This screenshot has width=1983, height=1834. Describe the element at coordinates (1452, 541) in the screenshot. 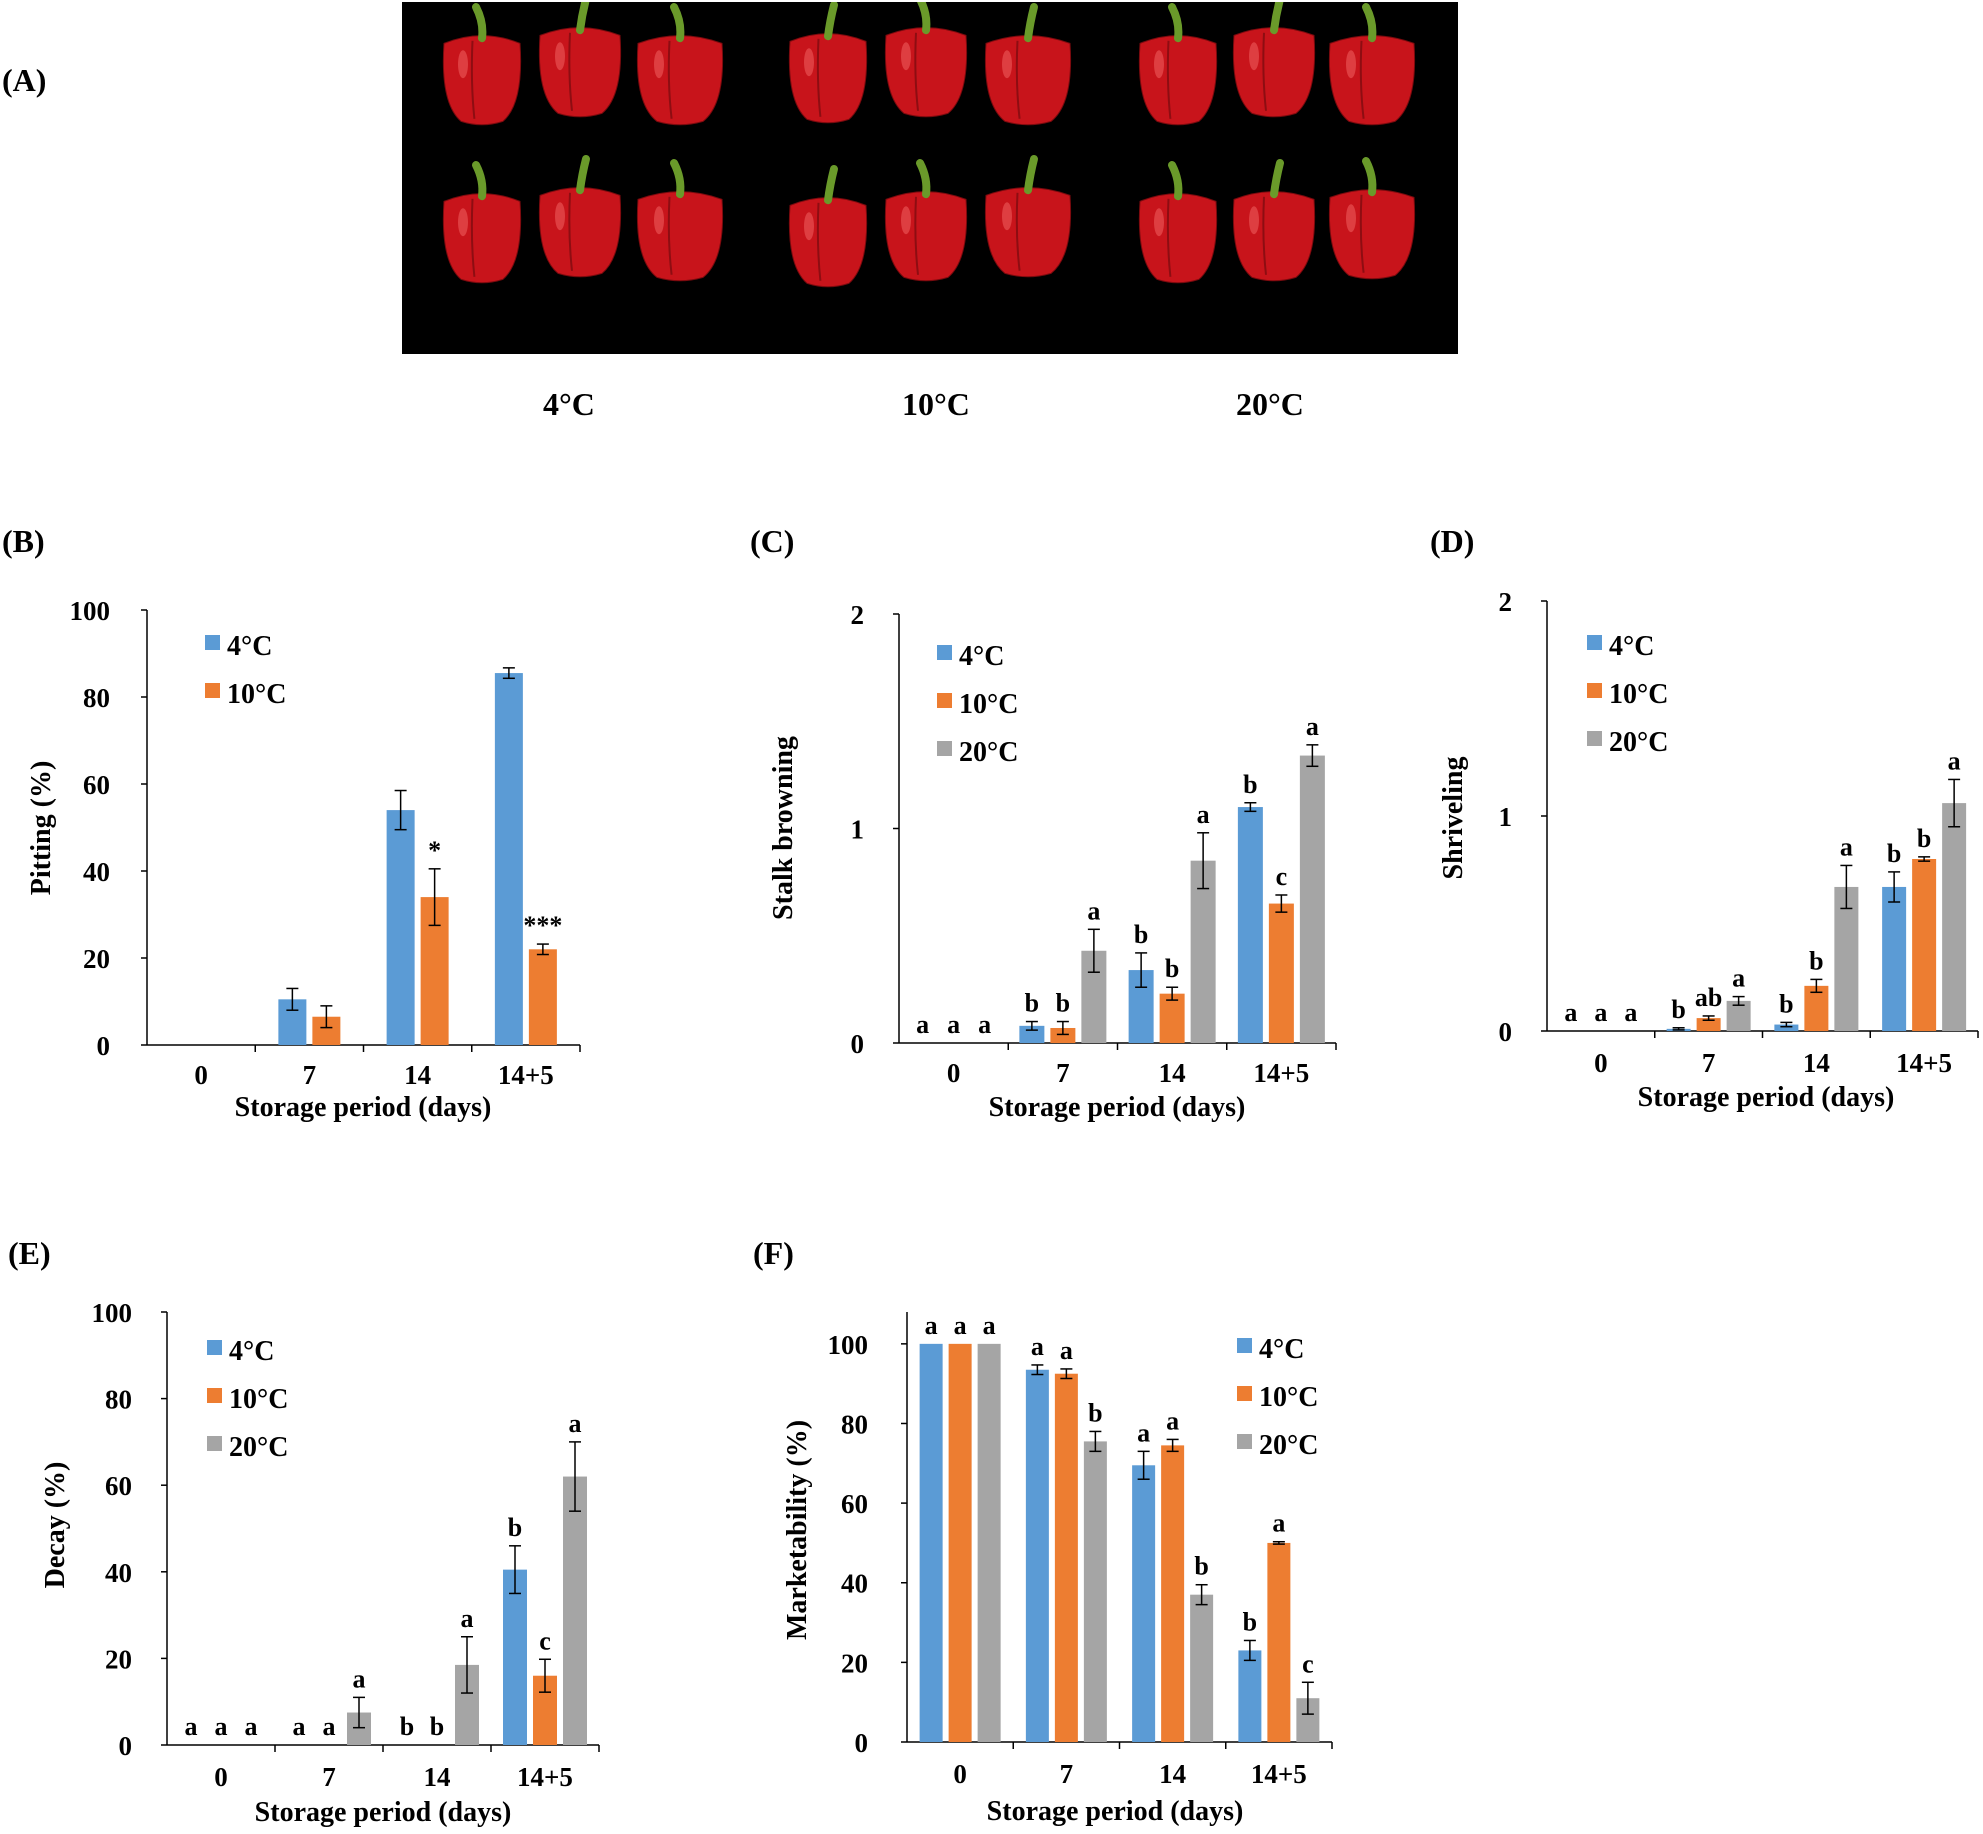

I see `panel-label: (D)` at that location.